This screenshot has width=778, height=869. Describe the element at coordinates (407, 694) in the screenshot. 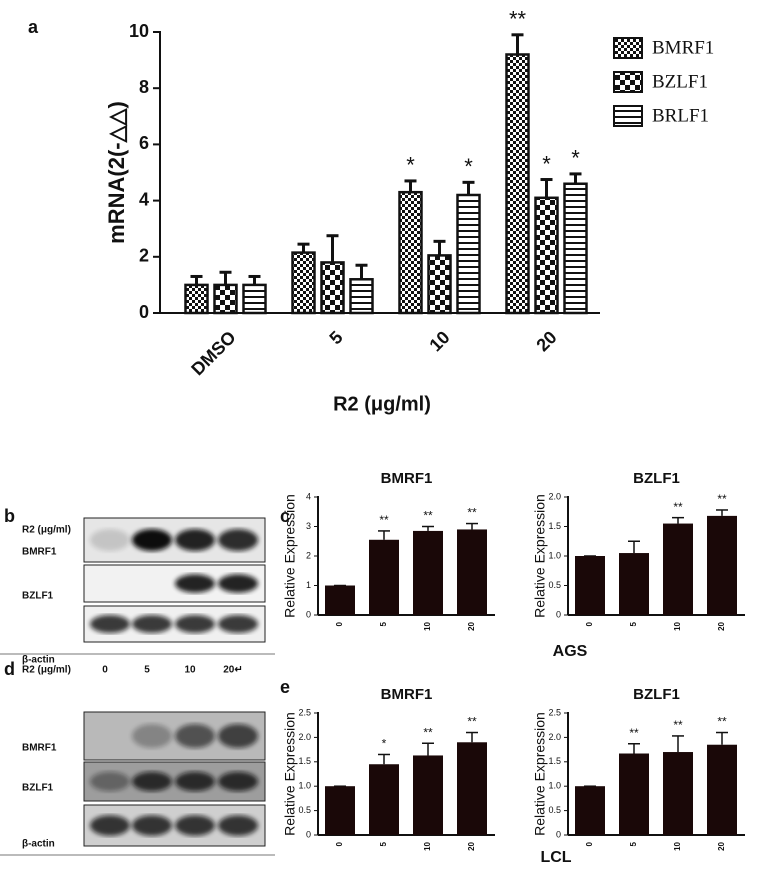

I see `chart-title: BMRF1` at that location.